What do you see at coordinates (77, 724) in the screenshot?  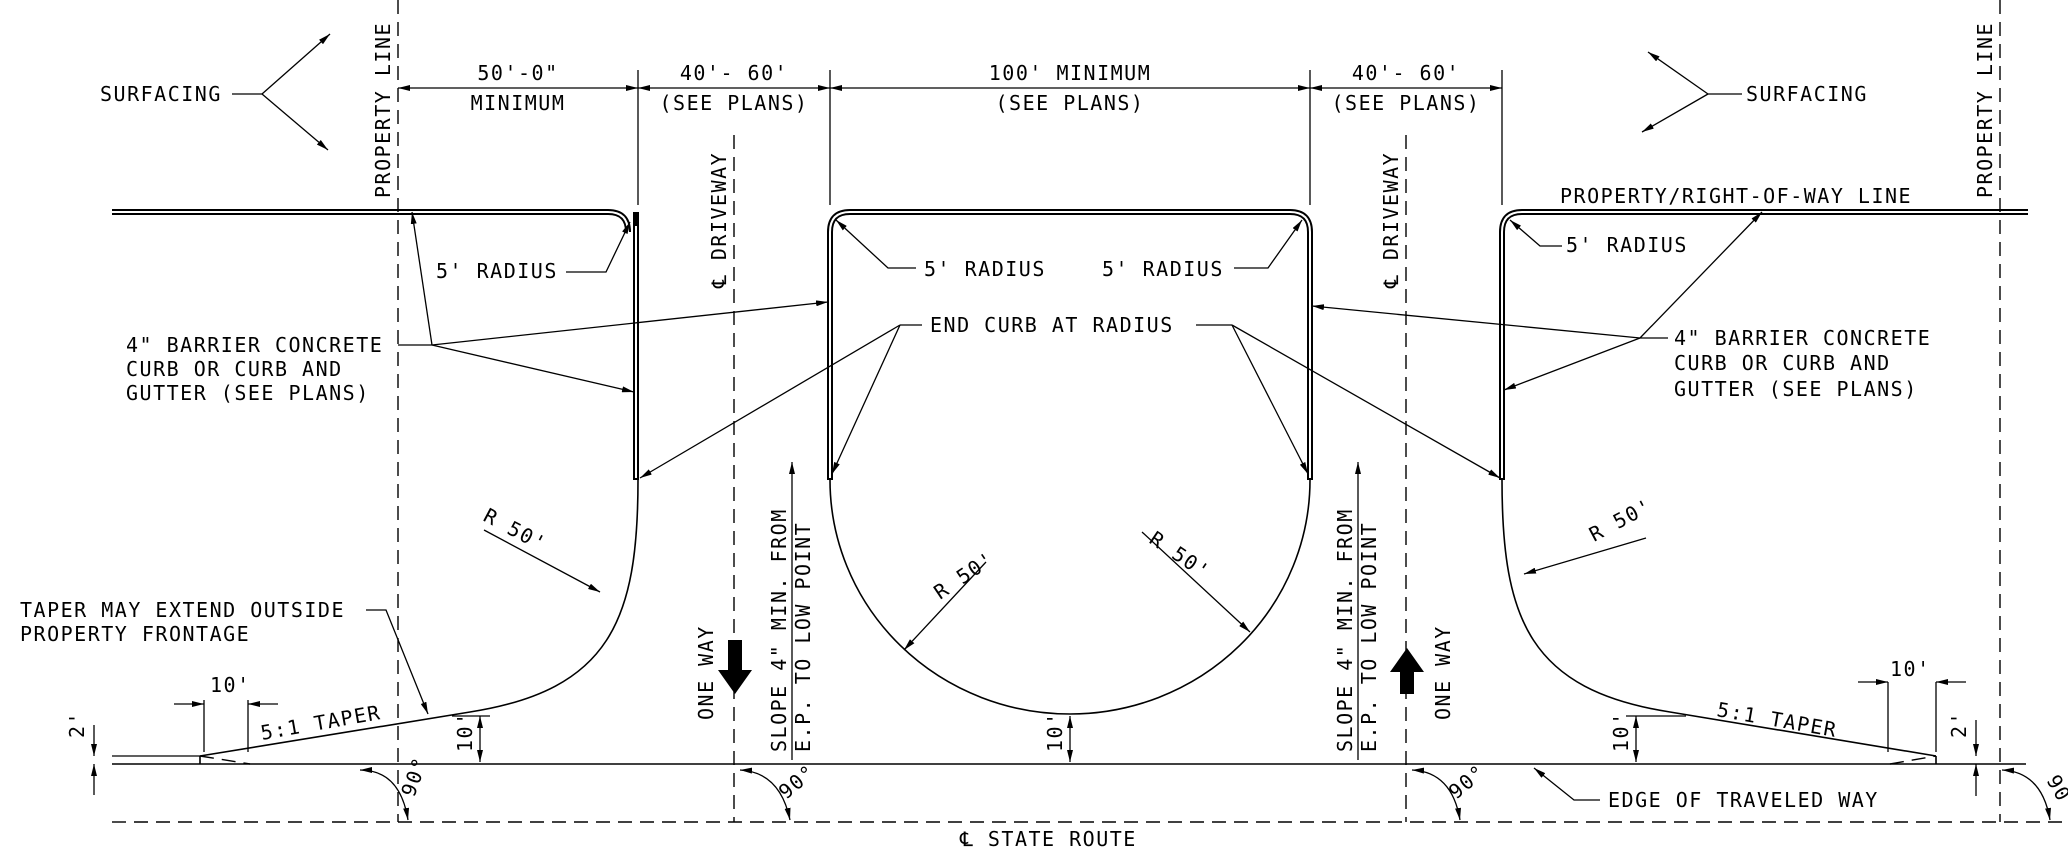 I see `dim-2-left-label: 2'` at bounding box center [77, 724].